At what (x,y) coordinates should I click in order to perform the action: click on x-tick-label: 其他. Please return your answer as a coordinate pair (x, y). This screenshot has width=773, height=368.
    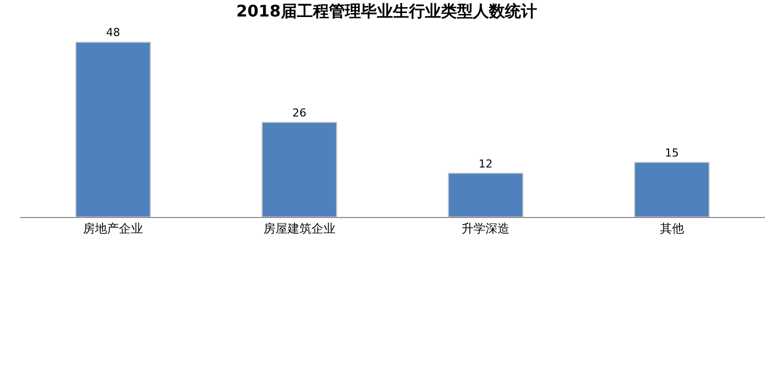
    Looking at the image, I should click on (672, 228).